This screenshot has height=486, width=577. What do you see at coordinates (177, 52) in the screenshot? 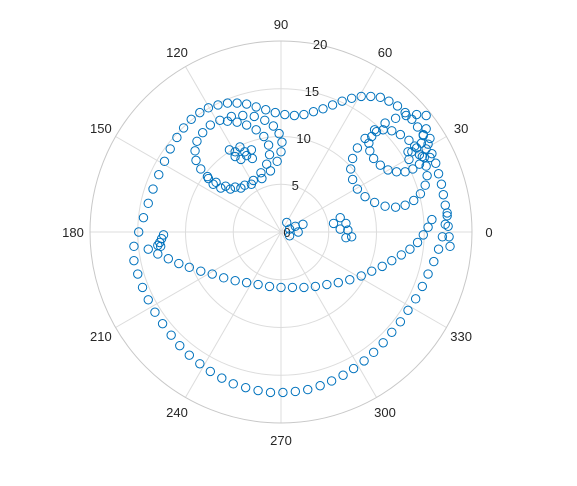
I see `theta-tick-label: 120` at bounding box center [177, 52].